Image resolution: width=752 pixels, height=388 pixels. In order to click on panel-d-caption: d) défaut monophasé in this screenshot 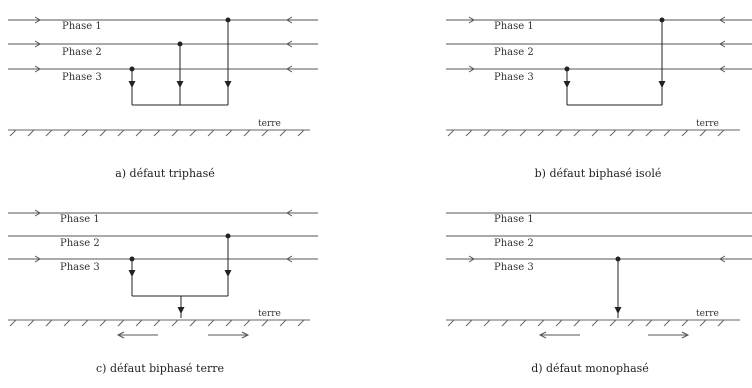, I will do `click(590, 368)`.